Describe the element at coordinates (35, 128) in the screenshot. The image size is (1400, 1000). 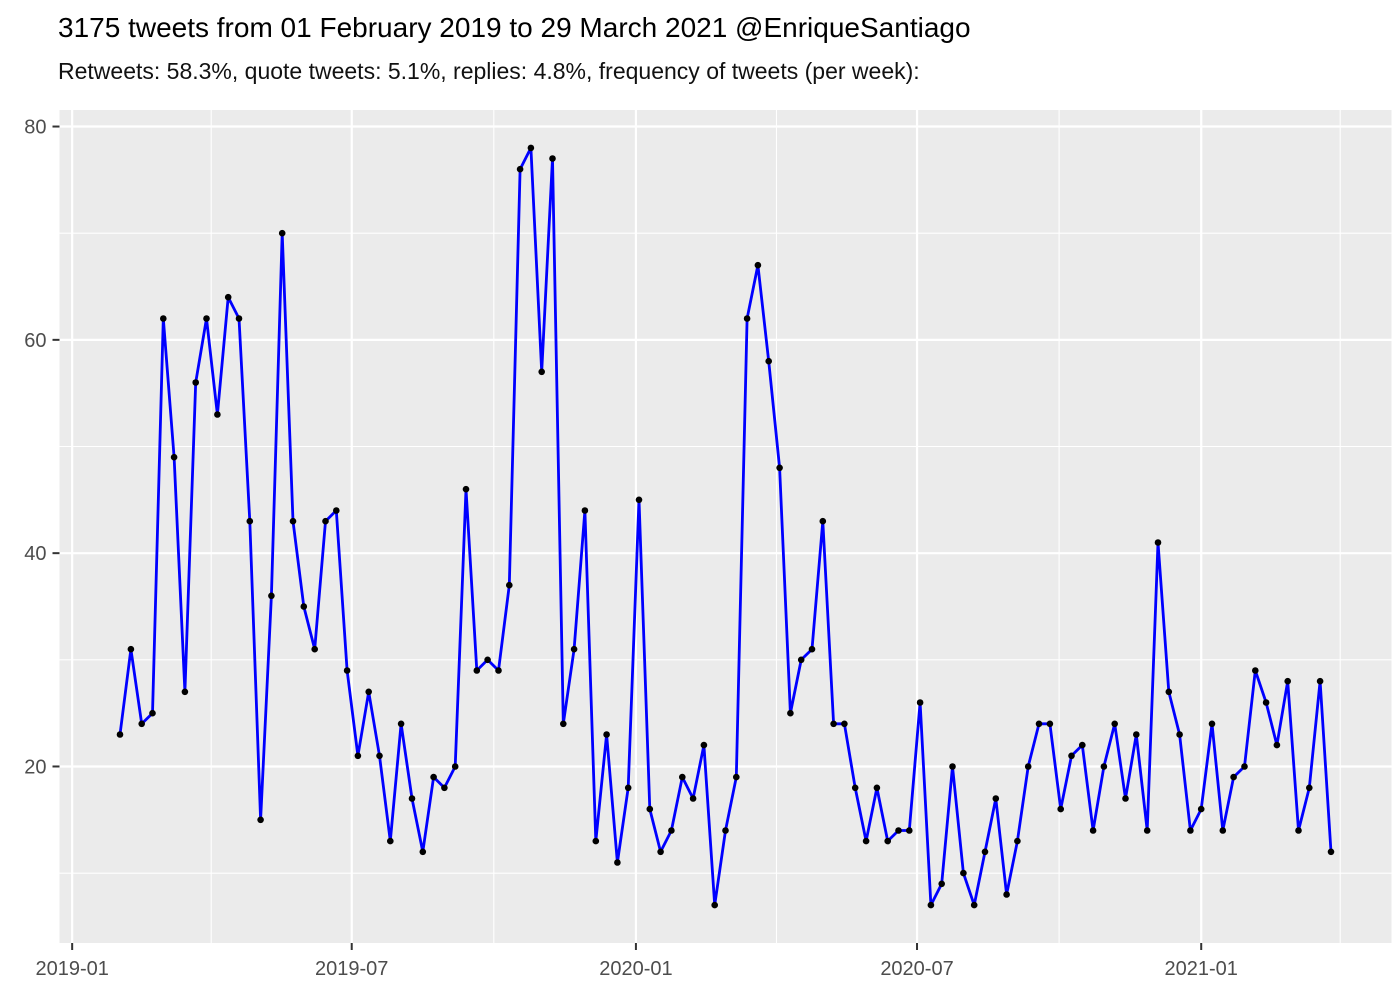
I see `y-tick-label: 80` at that location.